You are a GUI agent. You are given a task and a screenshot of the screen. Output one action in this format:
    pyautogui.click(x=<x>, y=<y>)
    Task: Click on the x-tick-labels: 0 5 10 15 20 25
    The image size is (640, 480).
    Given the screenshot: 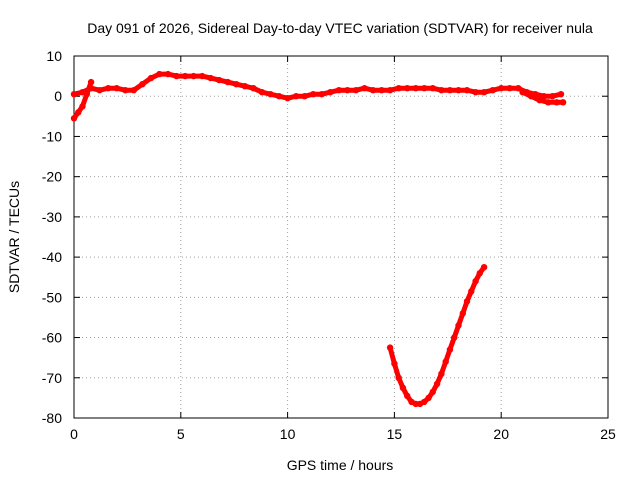 What is the action you would take?
    pyautogui.click(x=343, y=434)
    